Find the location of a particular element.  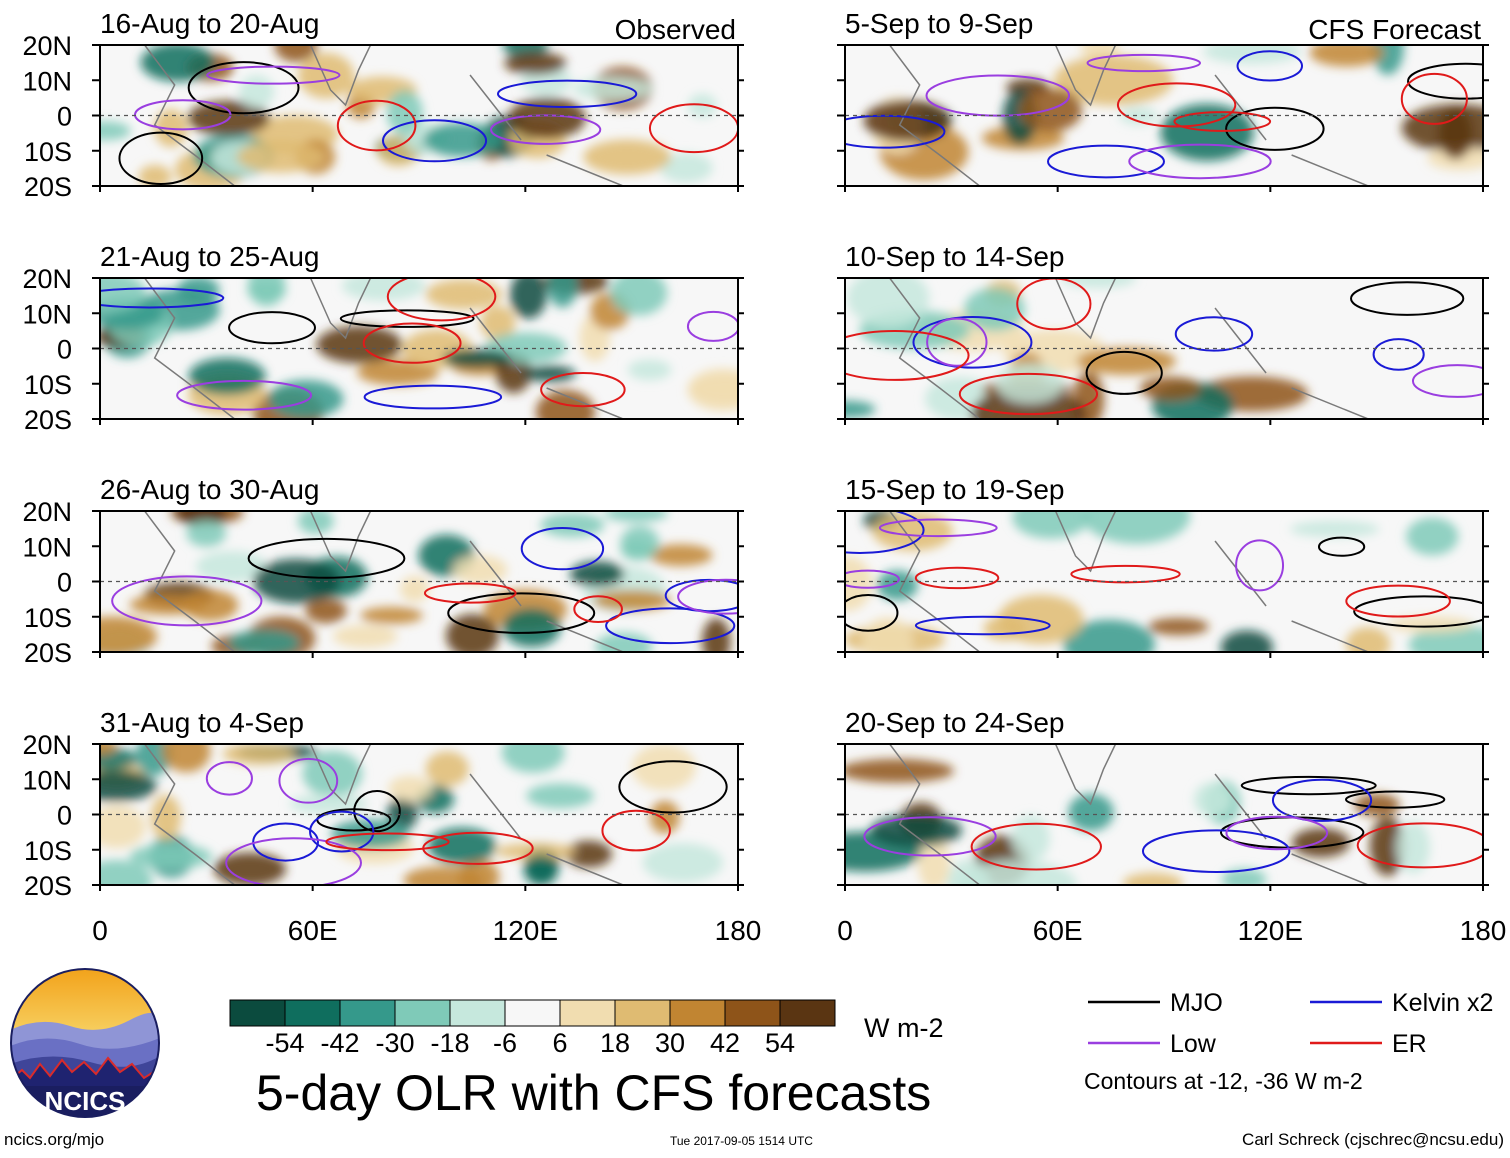

x-tick-label: 180 is located at coordinates (738, 930).